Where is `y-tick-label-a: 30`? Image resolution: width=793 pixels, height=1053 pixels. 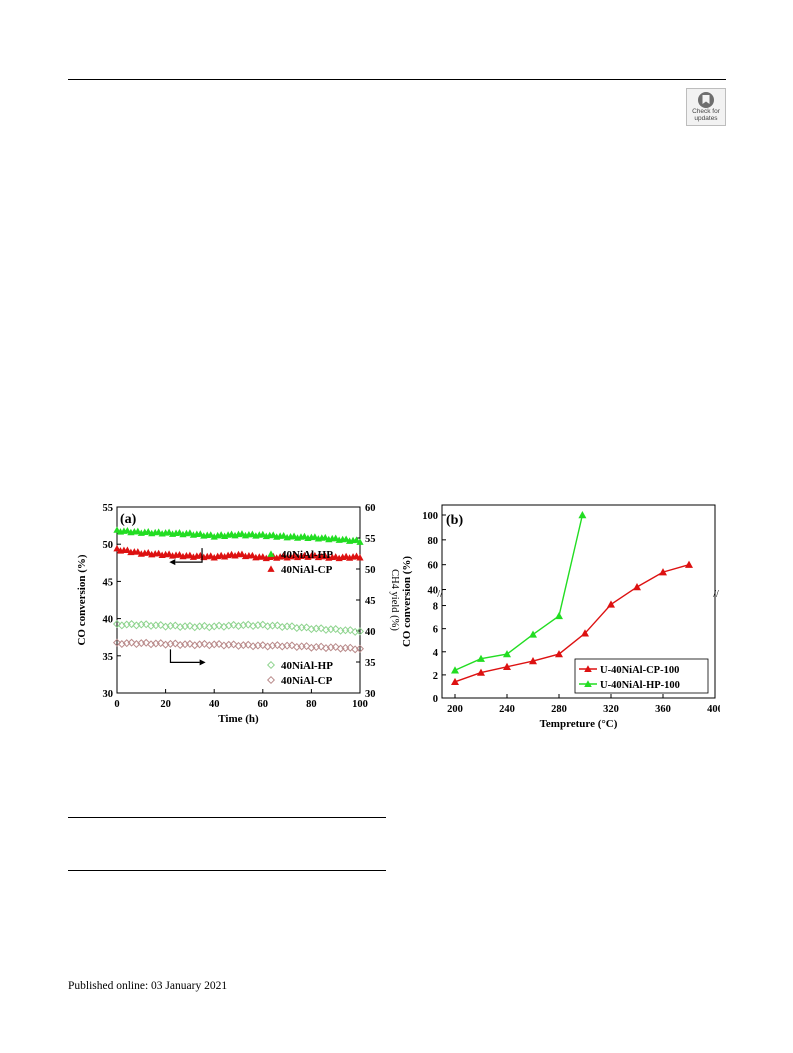 y-tick-label-a: 30 is located at coordinates (108, 694).